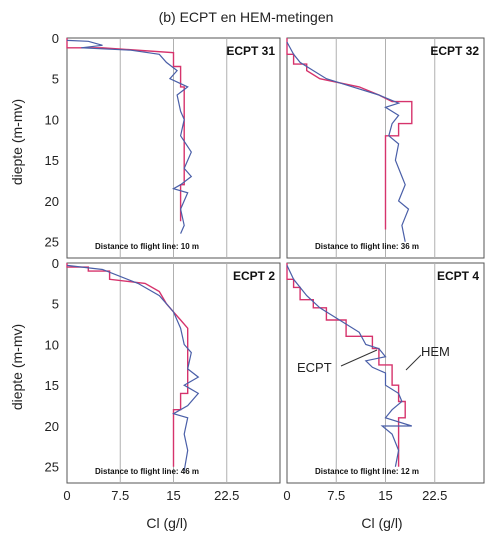  What do you see at coordinates (381, 523) in the screenshot?
I see `x-axis-label-right: Cl (g/l)` at bounding box center [381, 523].